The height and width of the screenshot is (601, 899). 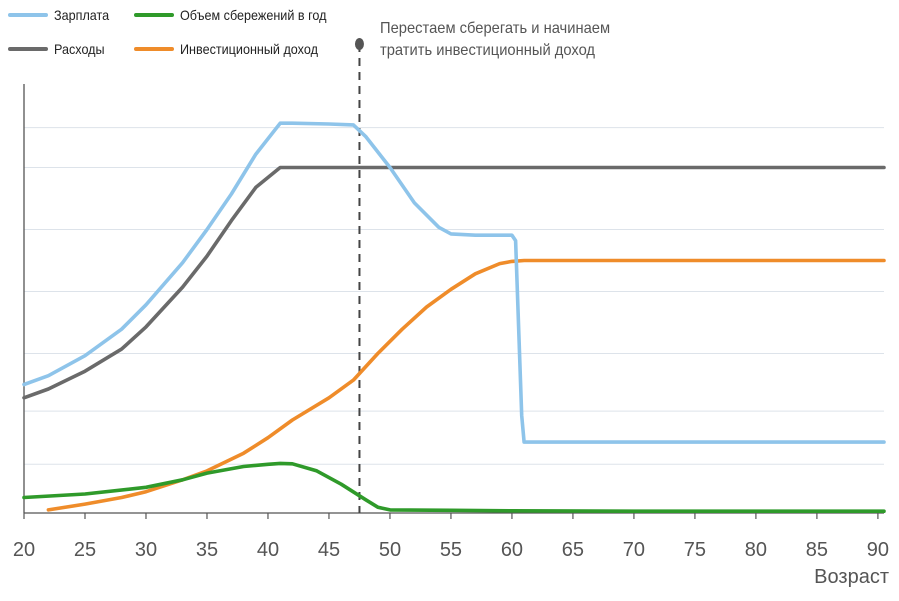 I want to click on x-tick-label-20: 20, so click(x=24, y=550).